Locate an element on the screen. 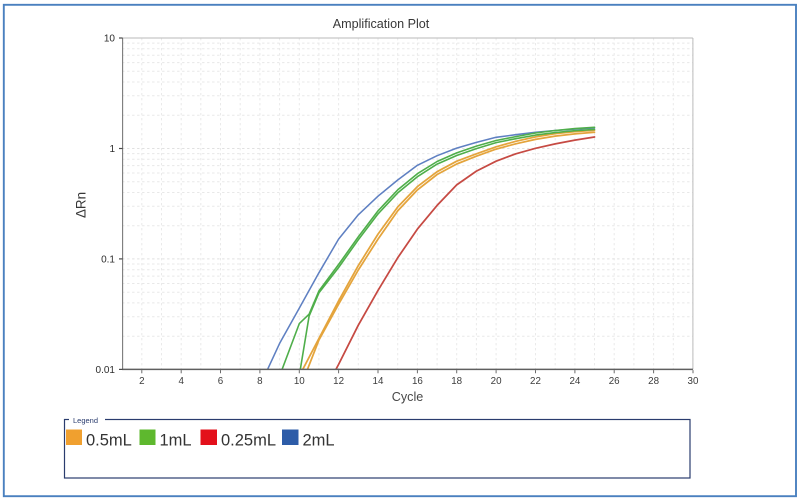  svg-text: 30 is located at coordinates (693, 381).